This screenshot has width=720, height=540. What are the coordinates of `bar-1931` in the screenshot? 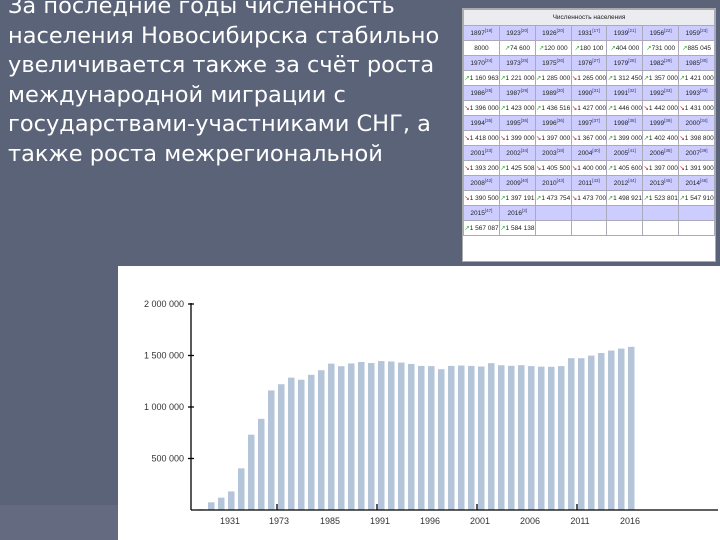 It's located at (231, 500).